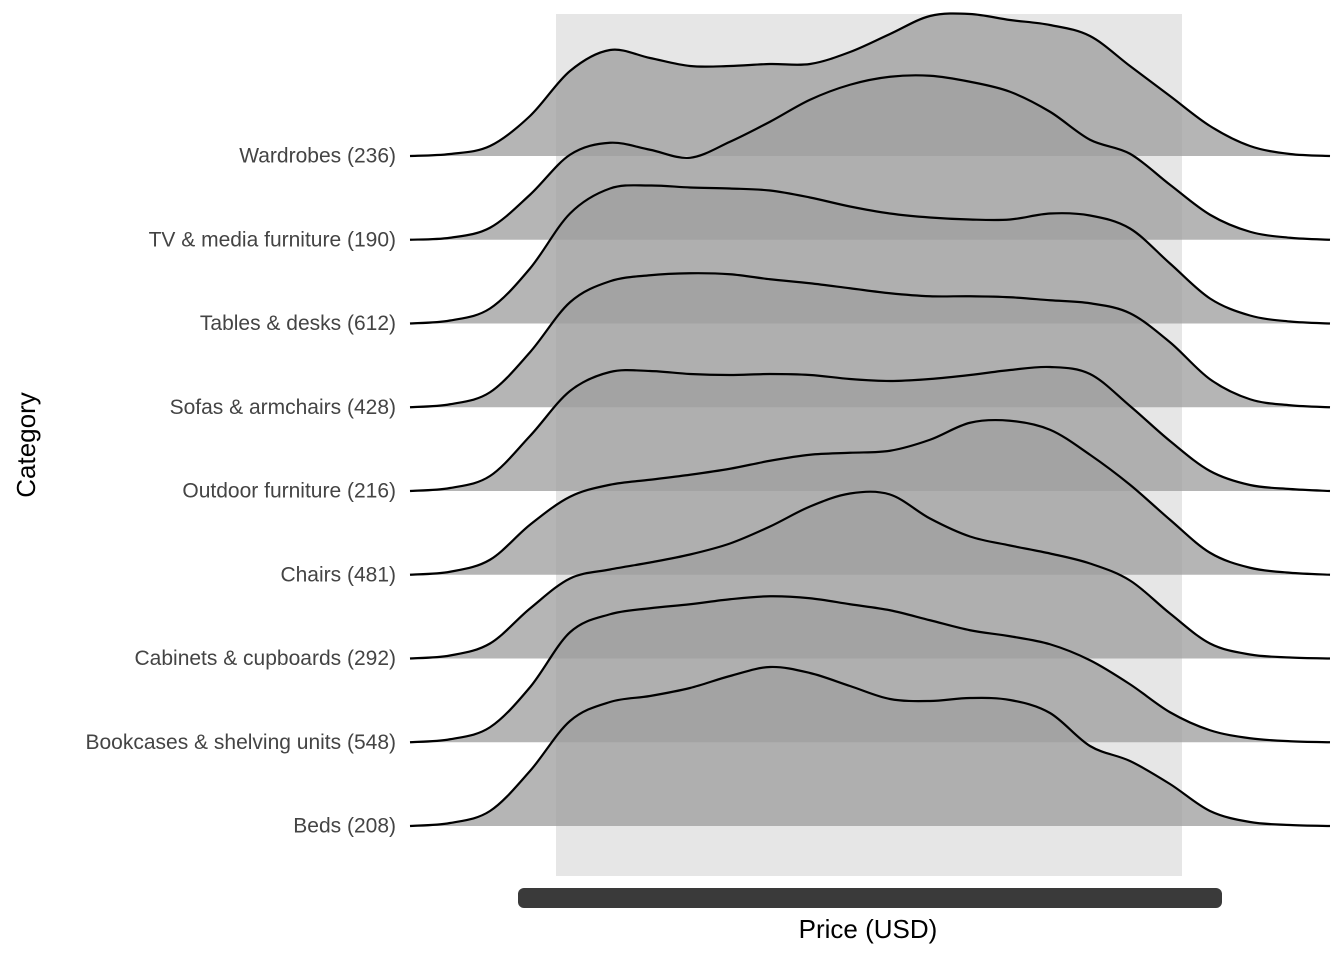 Image resolution: width=1344 pixels, height=960 pixels. Describe the element at coordinates (26, 445) in the screenshot. I see `y-axis-title: Category` at that location.